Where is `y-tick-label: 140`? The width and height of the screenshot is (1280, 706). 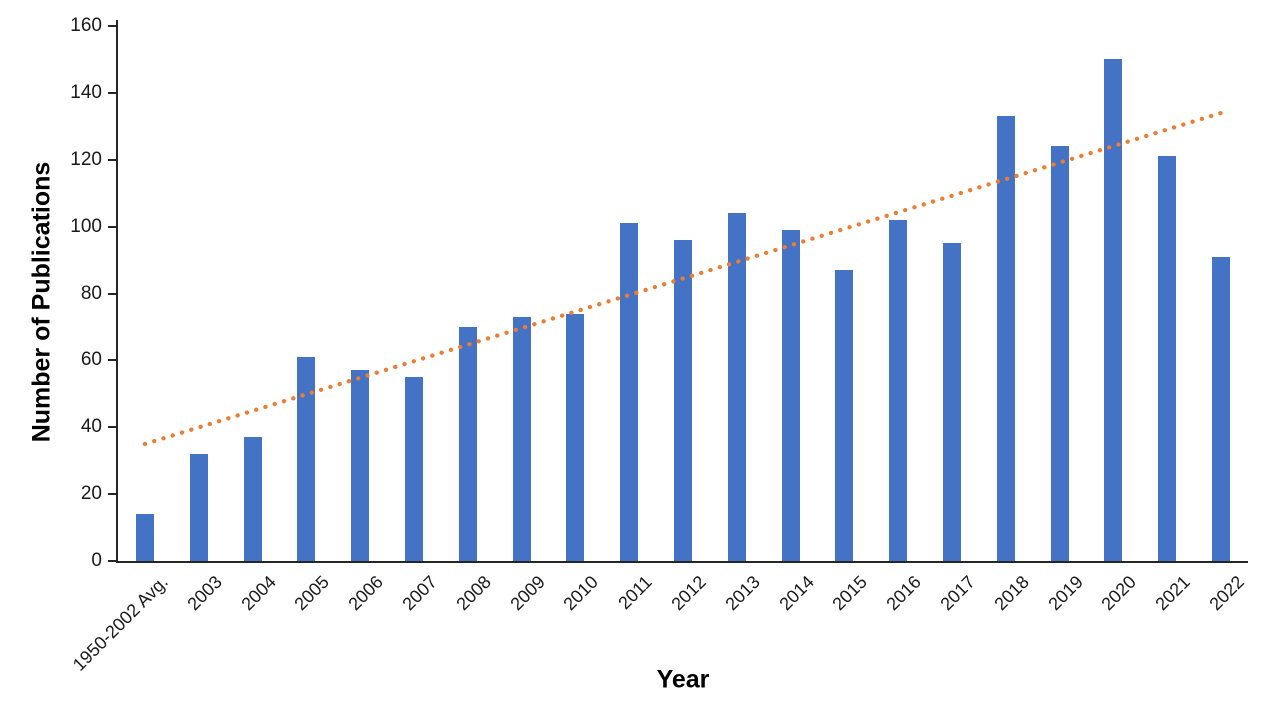 y-tick-label: 140 is located at coordinates (86, 92).